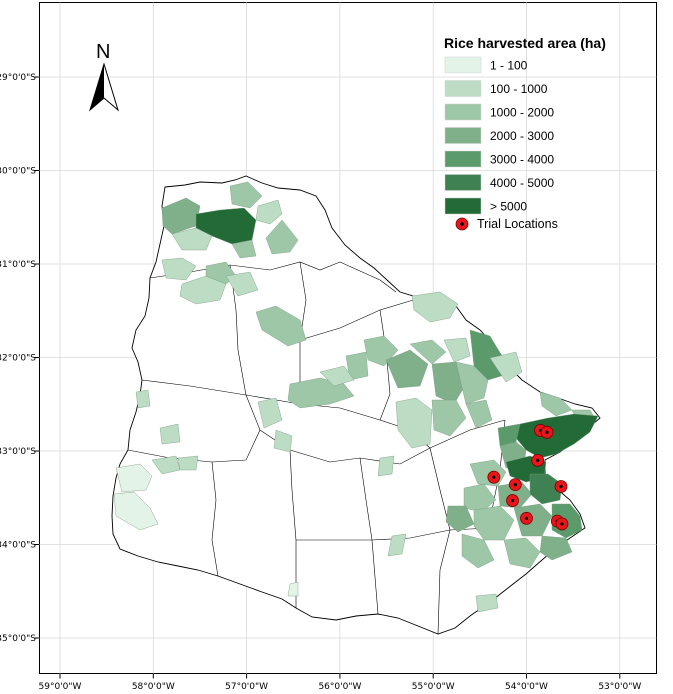 The height and width of the screenshot is (694, 673). Describe the element at coordinates (509, 66) in the screenshot. I see `legend-class-label: 1 - 100` at that location.